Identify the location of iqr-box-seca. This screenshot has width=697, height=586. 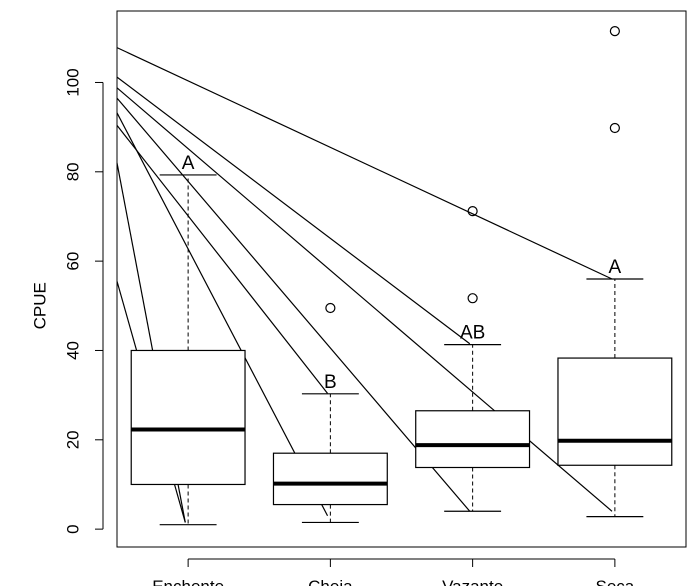
(615, 411).